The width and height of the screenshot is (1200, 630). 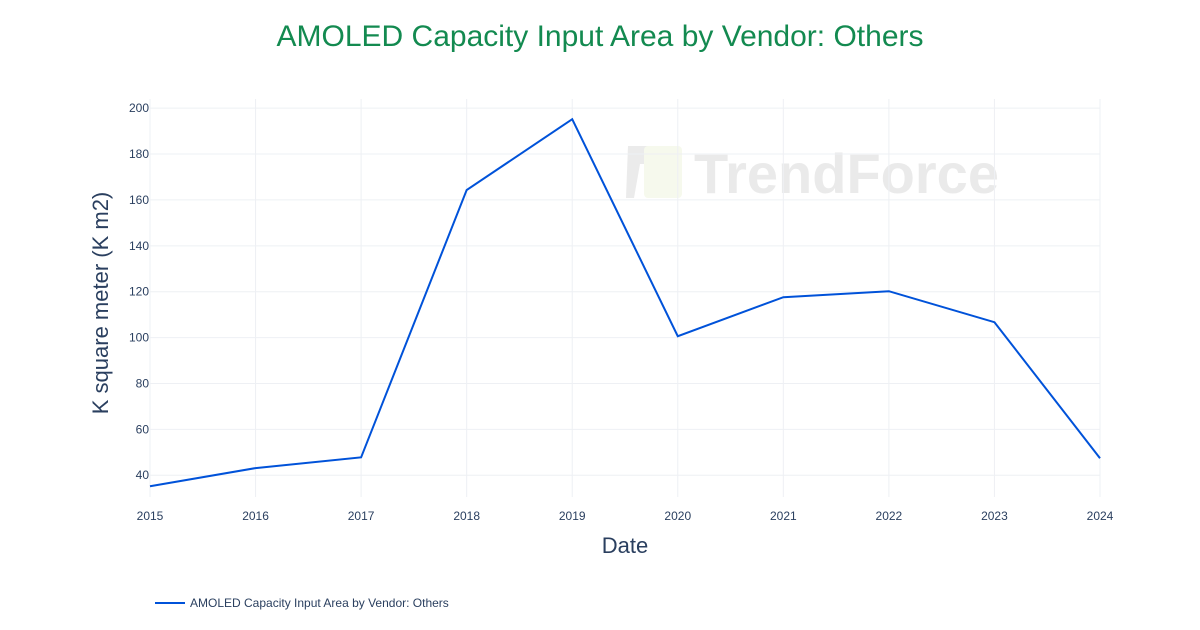 What do you see at coordinates (139, 154) in the screenshot?
I see `y-tick-label: 180` at bounding box center [139, 154].